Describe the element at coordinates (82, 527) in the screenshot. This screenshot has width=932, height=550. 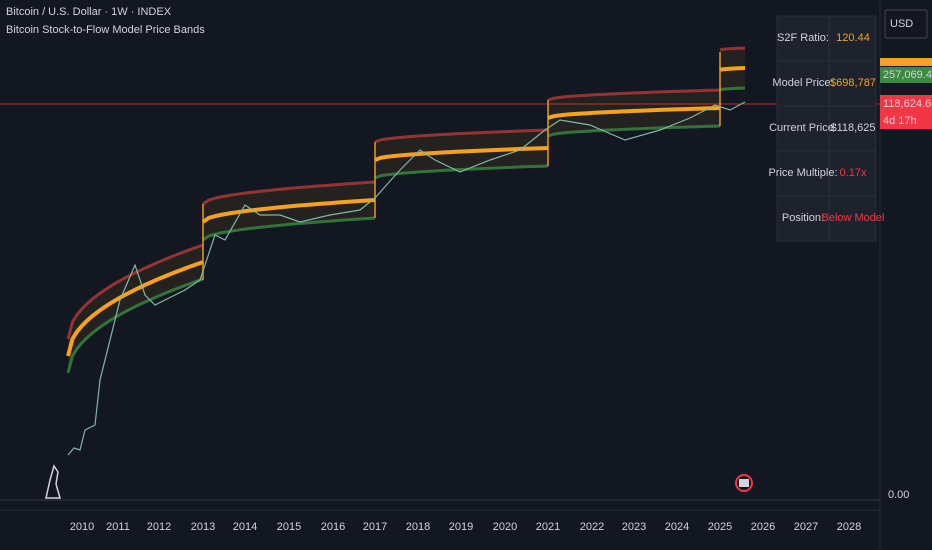
I see `year-label: 2010` at that location.